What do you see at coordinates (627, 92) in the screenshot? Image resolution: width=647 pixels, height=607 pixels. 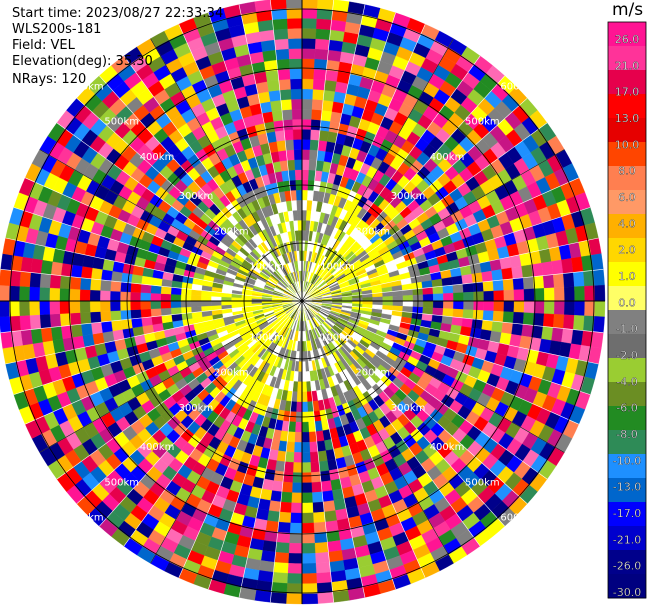 I see `colorbar-tick-label: 17.0` at bounding box center [627, 92].